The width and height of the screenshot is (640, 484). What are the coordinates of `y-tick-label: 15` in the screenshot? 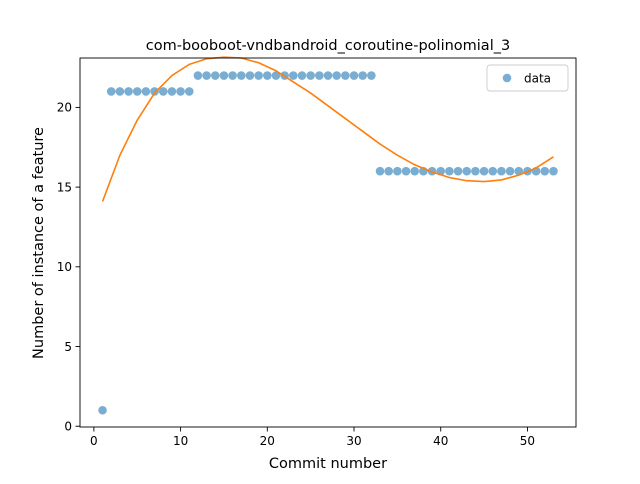 It's located at (64, 187).